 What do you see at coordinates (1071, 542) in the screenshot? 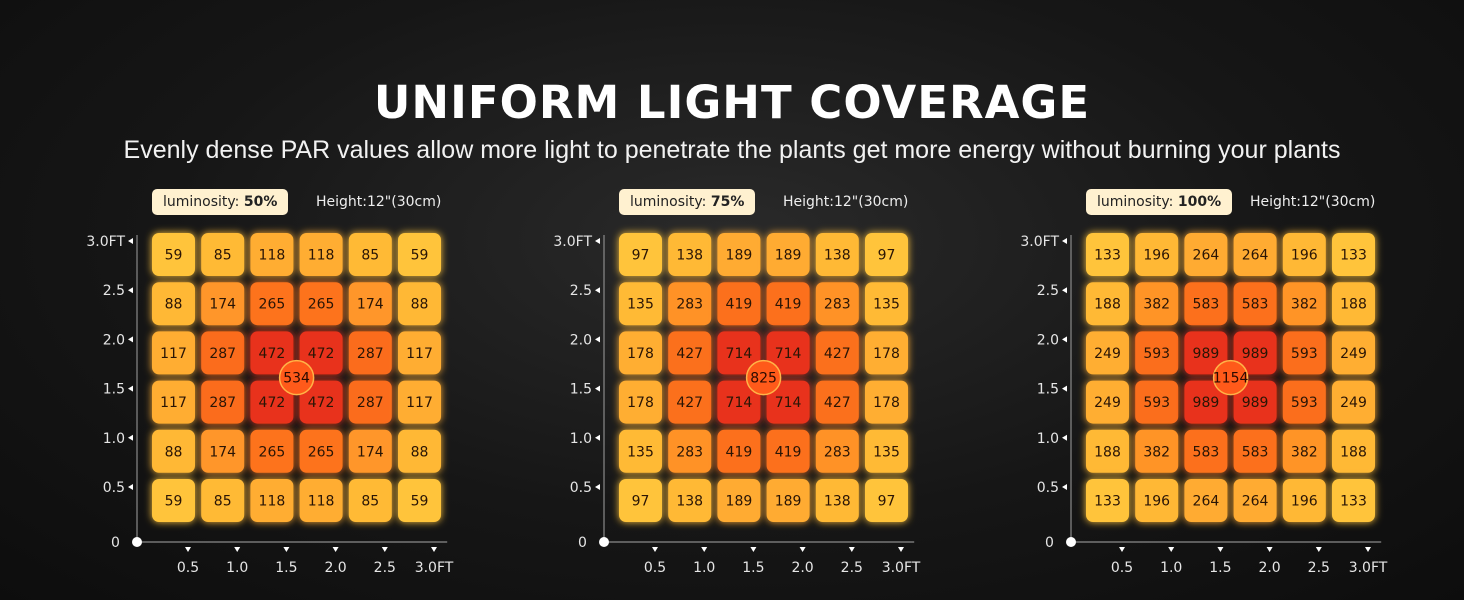
I see `origin-dot` at bounding box center [1071, 542].